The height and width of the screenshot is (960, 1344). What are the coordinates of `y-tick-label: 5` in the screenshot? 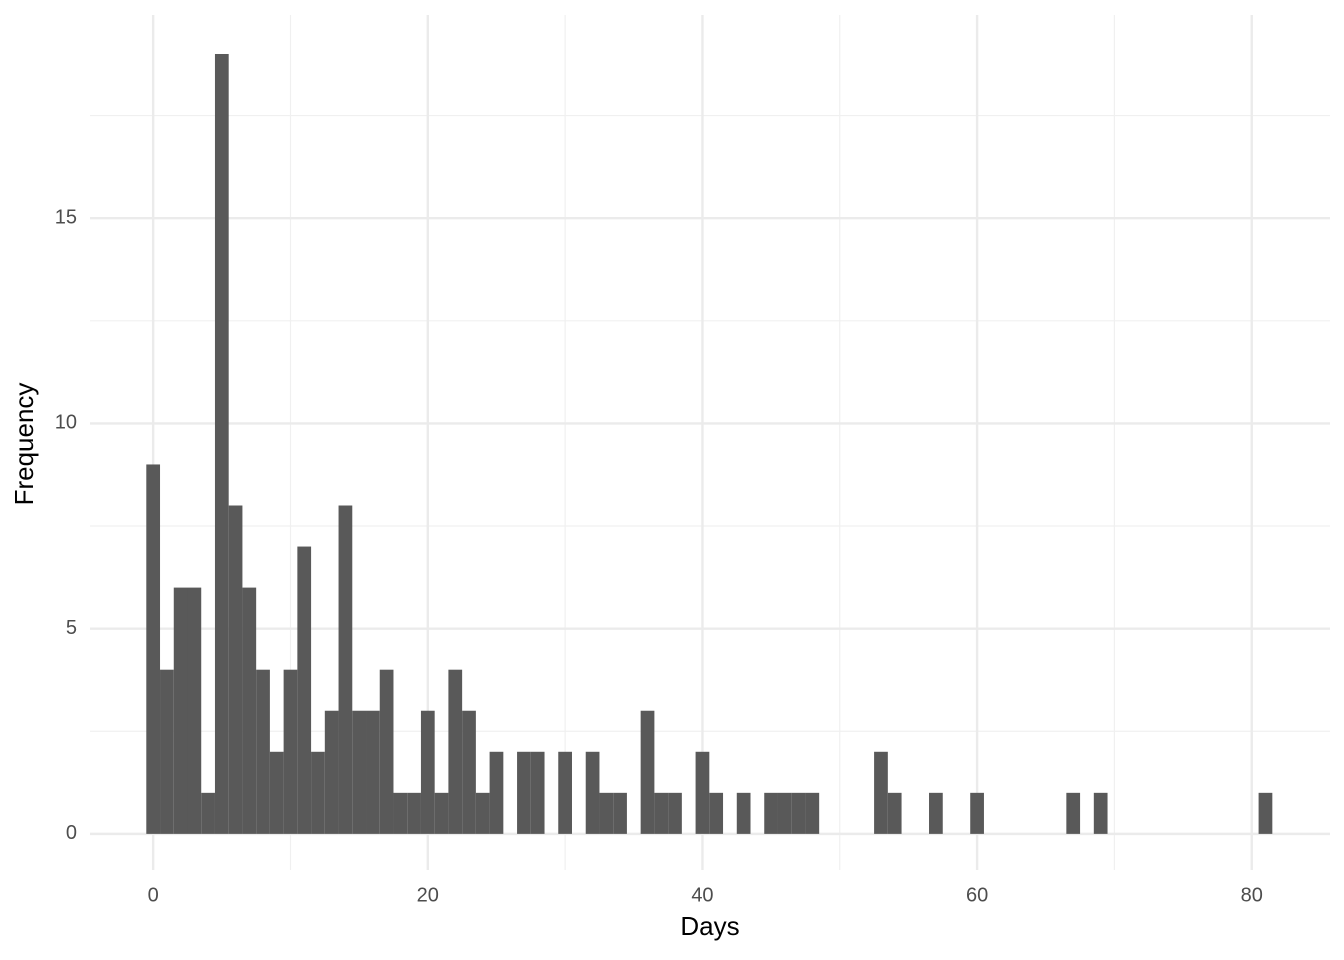 It's located at (71, 628).